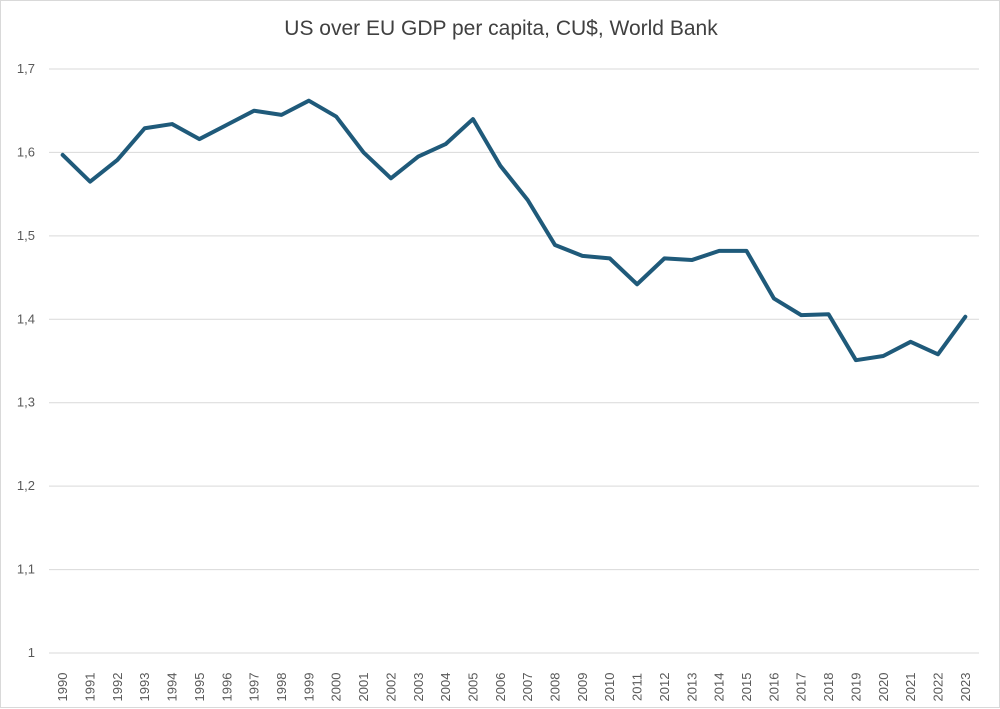 This screenshot has height=709, width=1000. I want to click on y-tick-label: 1,4, so click(26, 318).